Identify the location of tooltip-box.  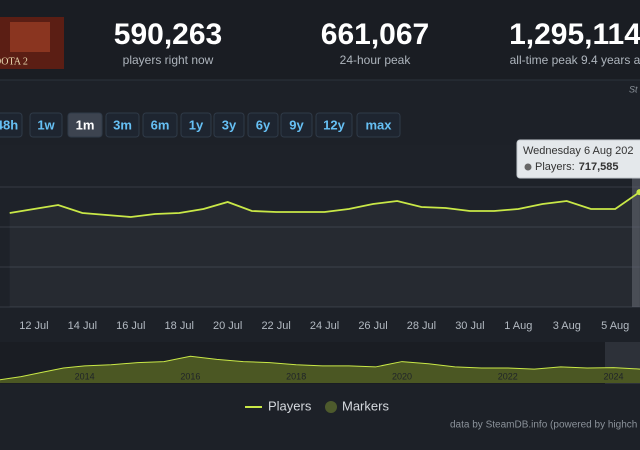
(578, 159).